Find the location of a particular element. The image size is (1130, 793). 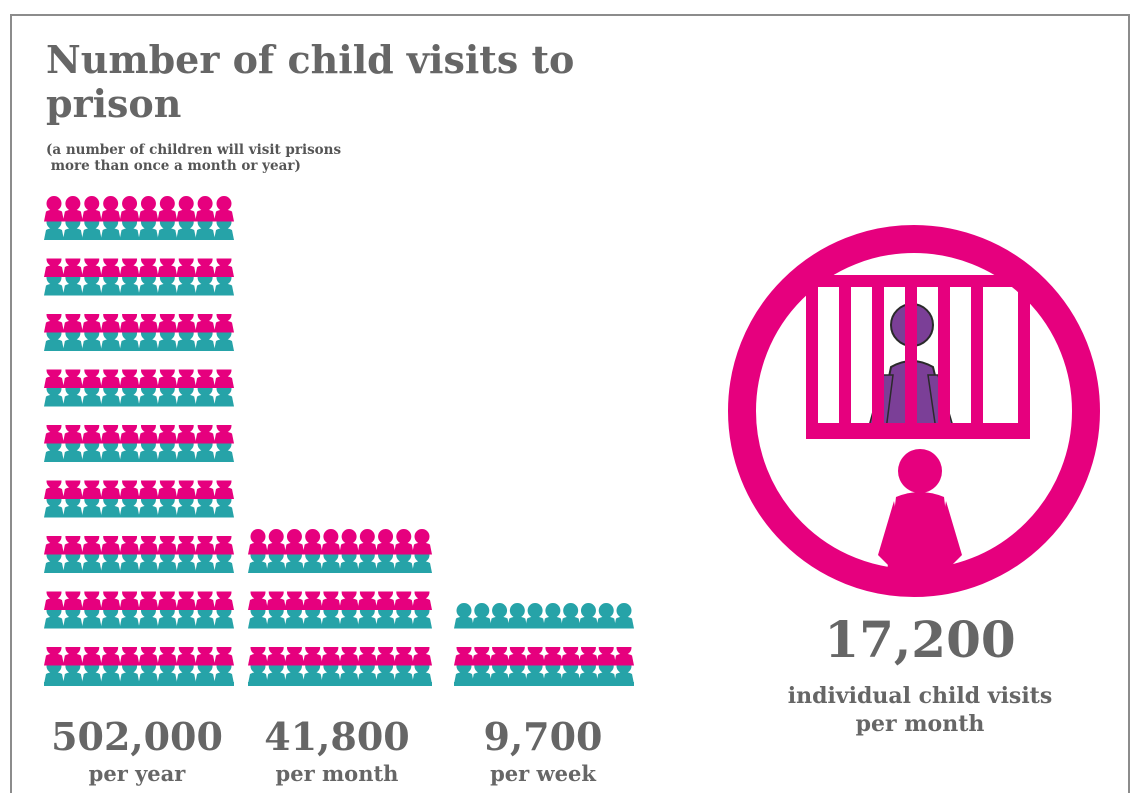

highlight-label-line-2: per month is located at coordinates (920, 724).